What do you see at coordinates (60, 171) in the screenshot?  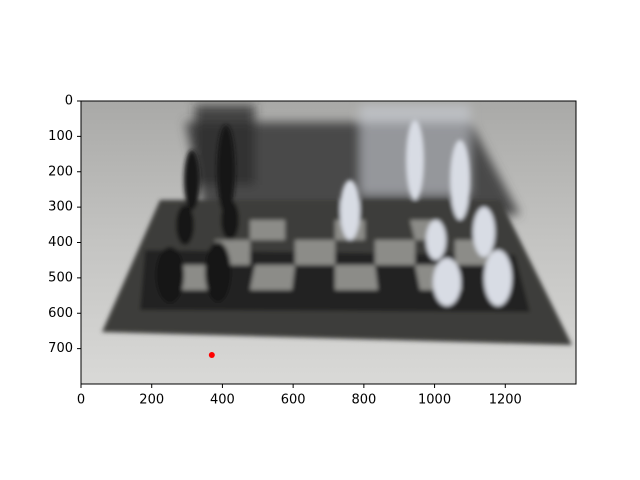 I see `y-tick-label: 200` at bounding box center [60, 171].